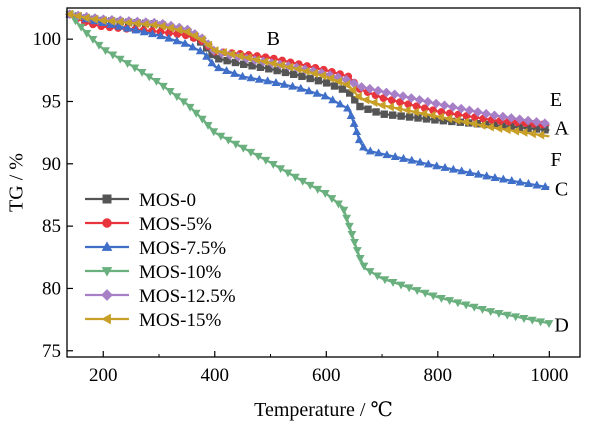 This screenshot has width=600, height=424. What do you see at coordinates (180, 320) in the screenshot?
I see `legend-label: MOS-15%` at bounding box center [180, 320].